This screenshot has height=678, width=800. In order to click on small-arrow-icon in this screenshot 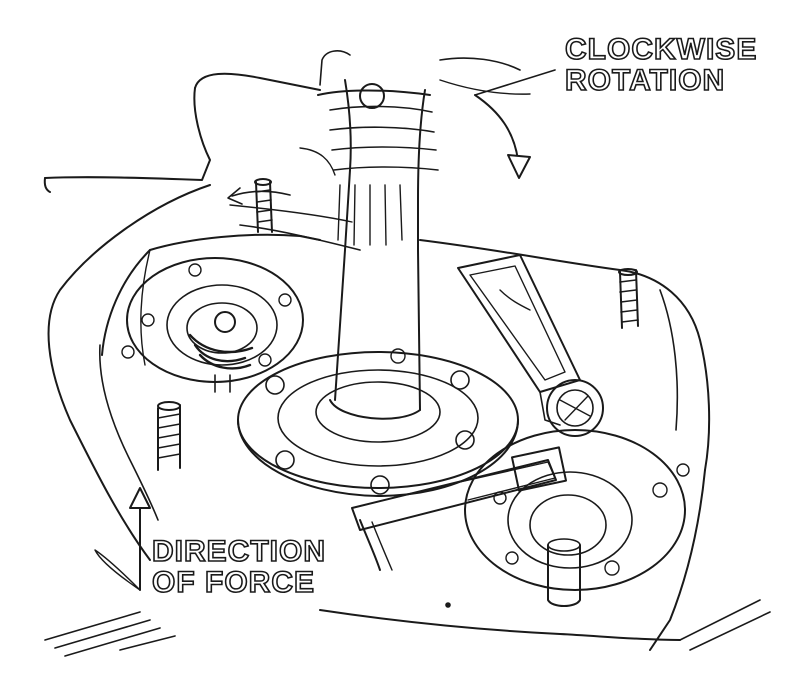, I will do `click(259, 196)`.